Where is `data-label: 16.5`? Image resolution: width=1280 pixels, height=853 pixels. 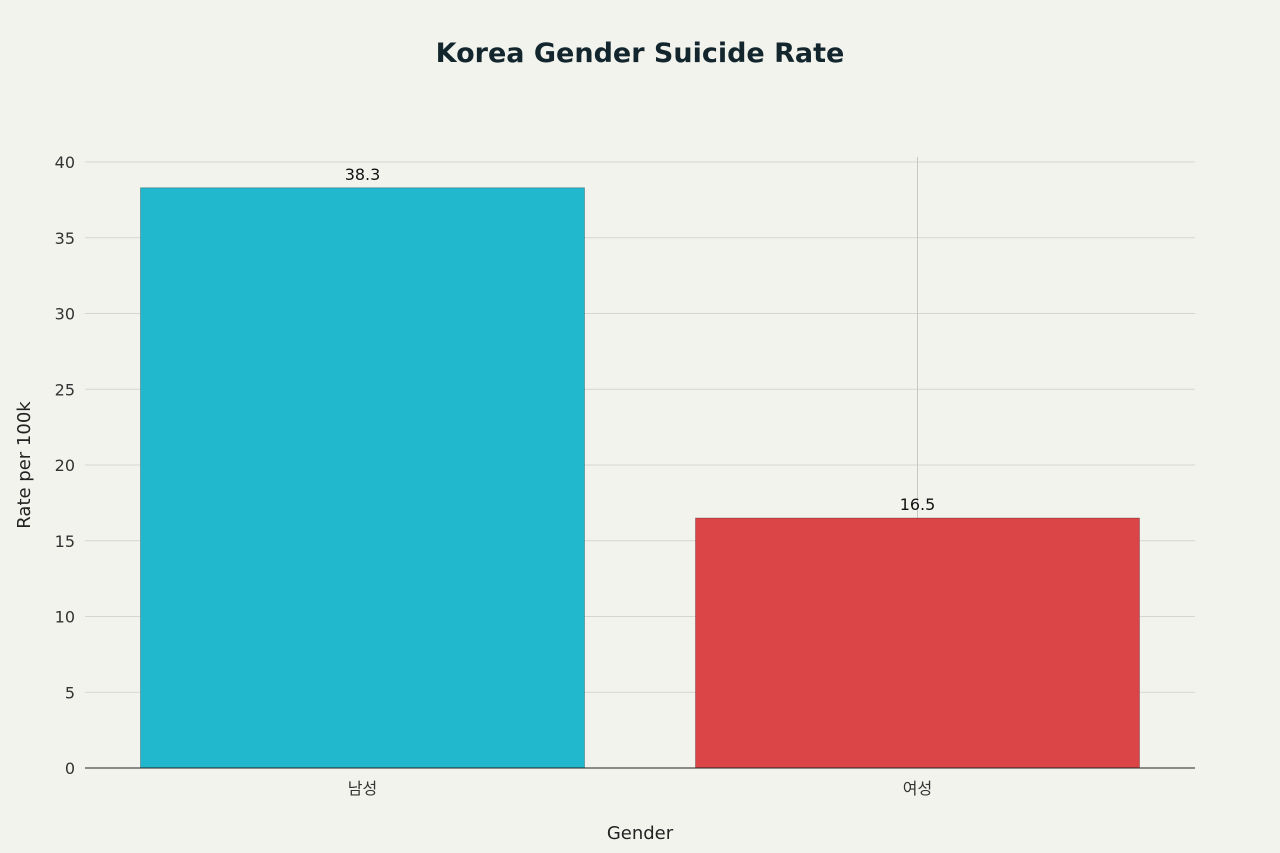 data-label: 16.5 is located at coordinates (918, 504).